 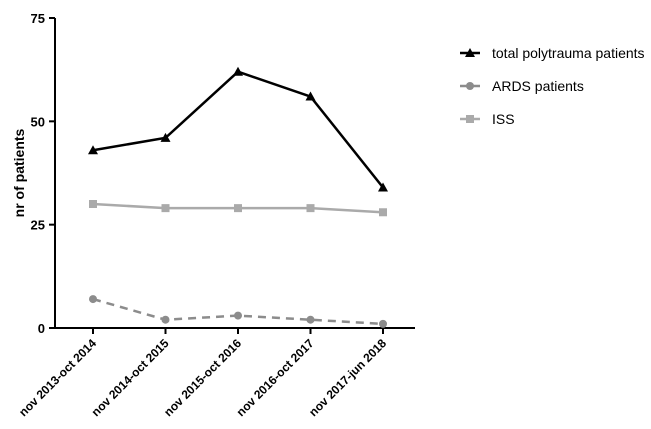 What do you see at coordinates (347, 377) in the screenshot?
I see `x-tick-label: nov 2017-jun 2018` at bounding box center [347, 377].